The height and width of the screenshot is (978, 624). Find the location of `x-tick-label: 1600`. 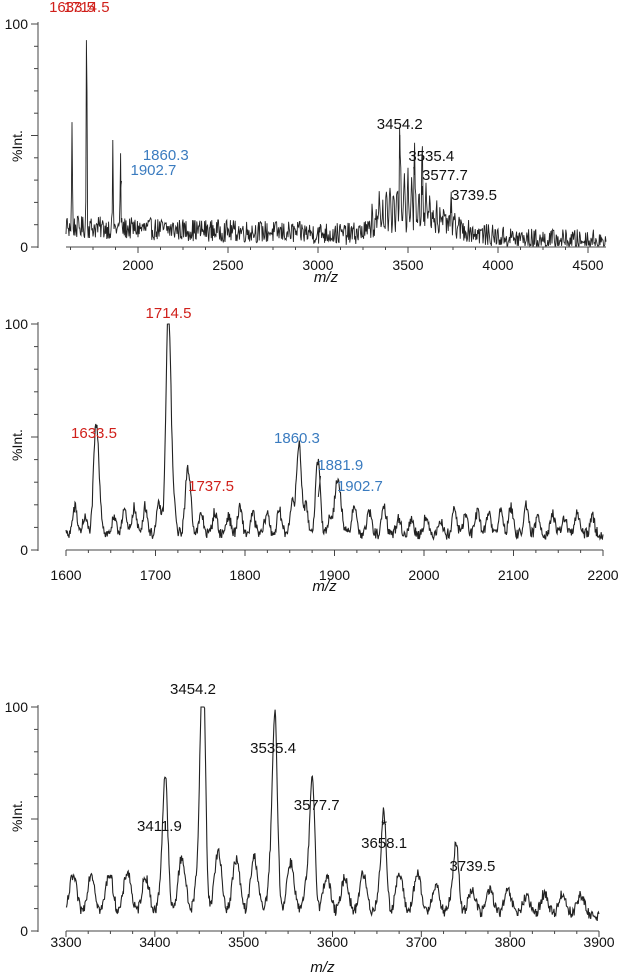

x-tick-label: 1600 is located at coordinates (65, 575).